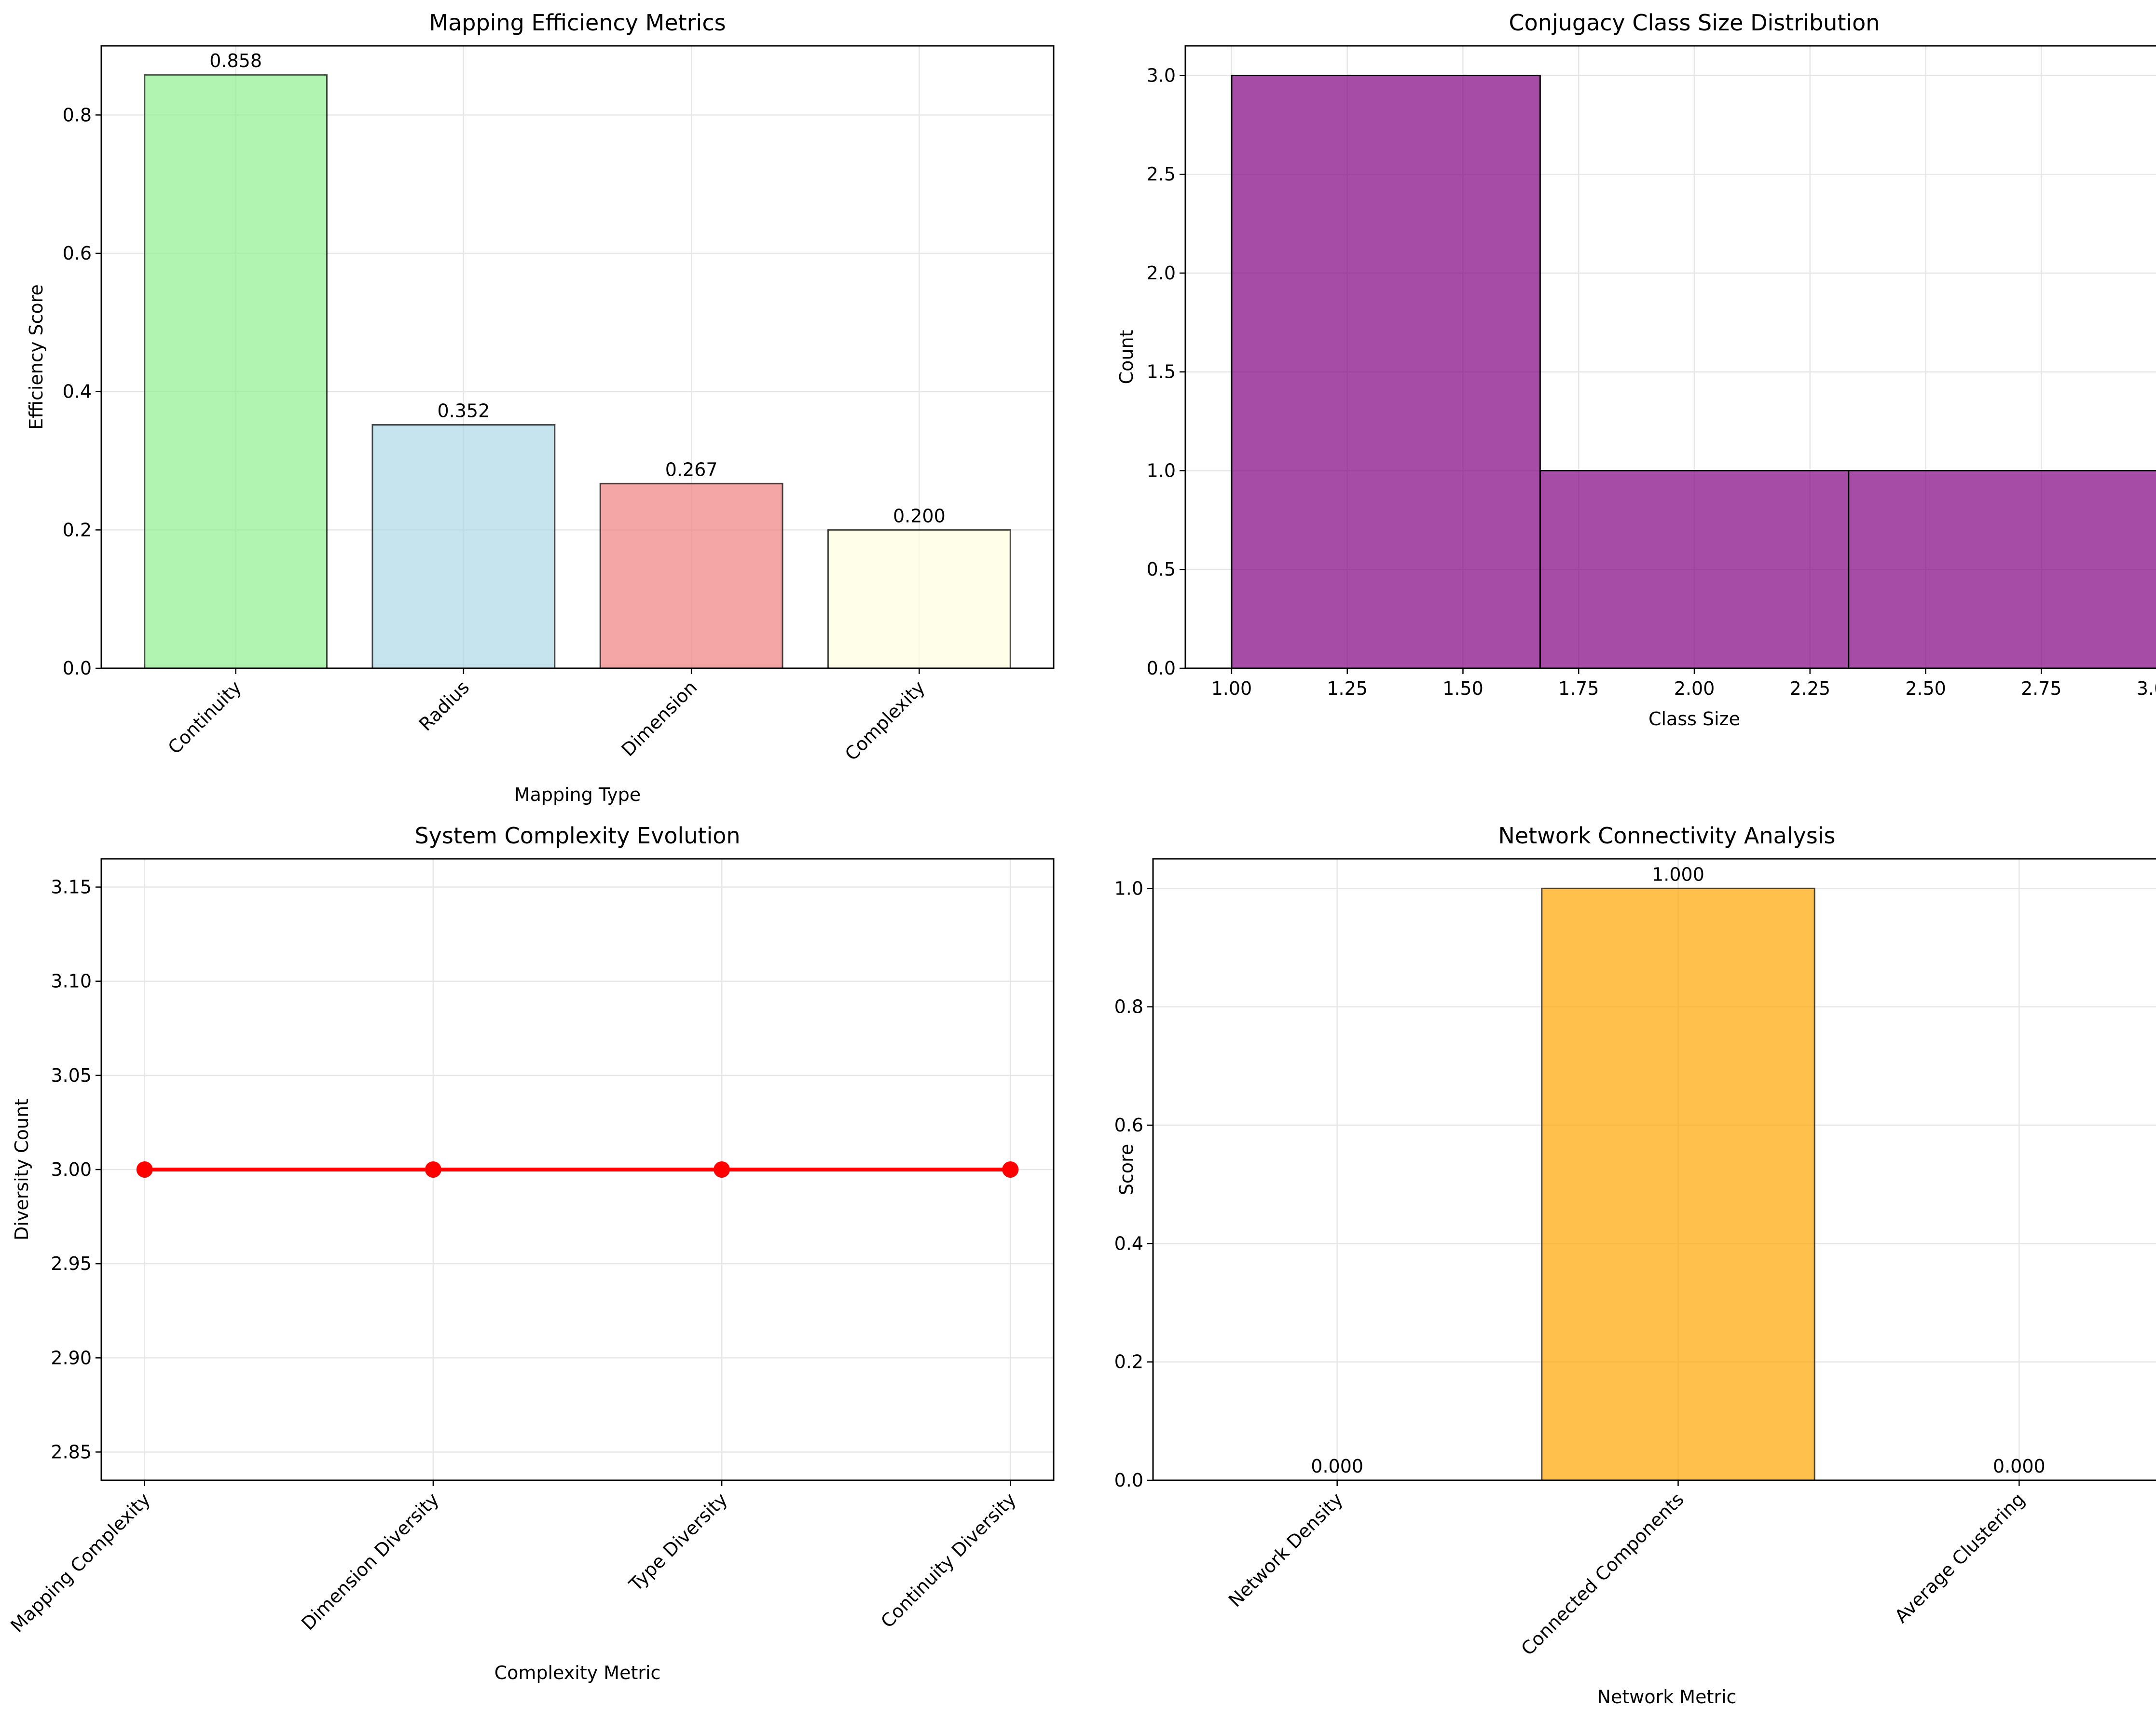 Image resolution: width=2156 pixels, height=1722 pixels. Describe the element at coordinates (2146, 688) in the screenshot. I see `x-tick-label: 3.00` at that location.